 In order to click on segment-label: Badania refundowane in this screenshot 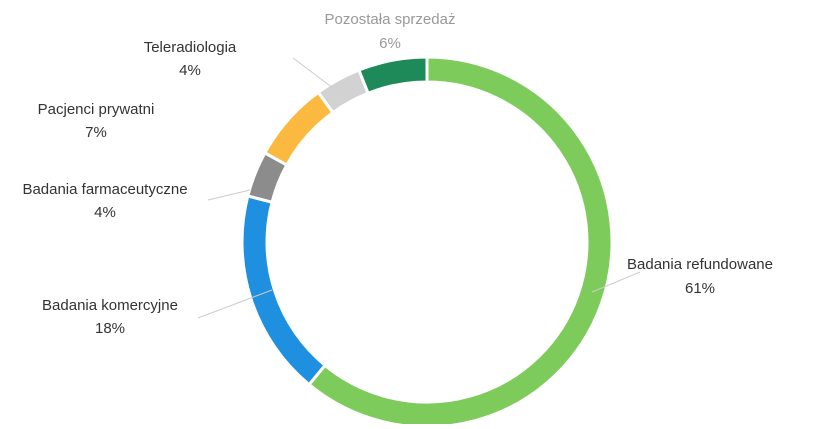, I will do `click(700, 264)`.